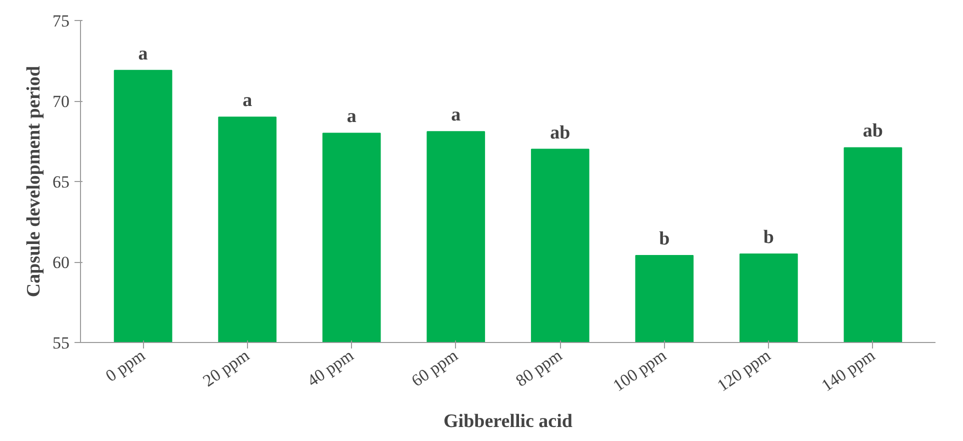 The image size is (963, 441). Describe the element at coordinates (61, 101) in the screenshot. I see `y-tick-label: 70` at that location.